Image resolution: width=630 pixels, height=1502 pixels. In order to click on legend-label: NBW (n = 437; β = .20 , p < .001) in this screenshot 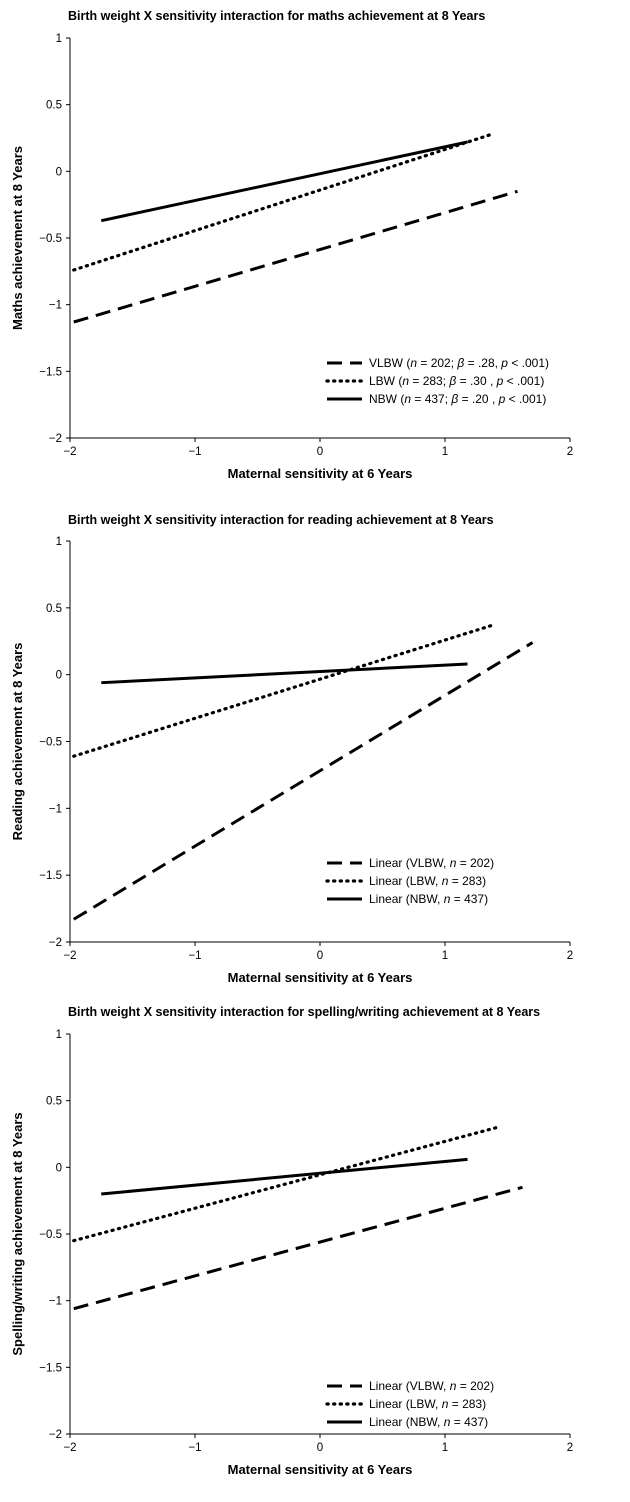, I will do `click(457, 399)`.